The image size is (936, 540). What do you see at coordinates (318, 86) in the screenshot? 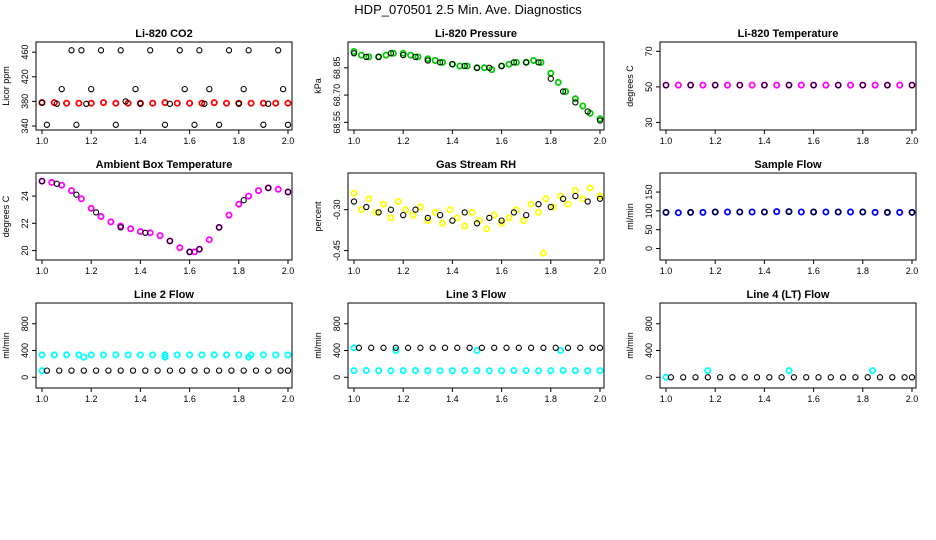
I see `y-axis-label: kPa` at bounding box center [318, 86].